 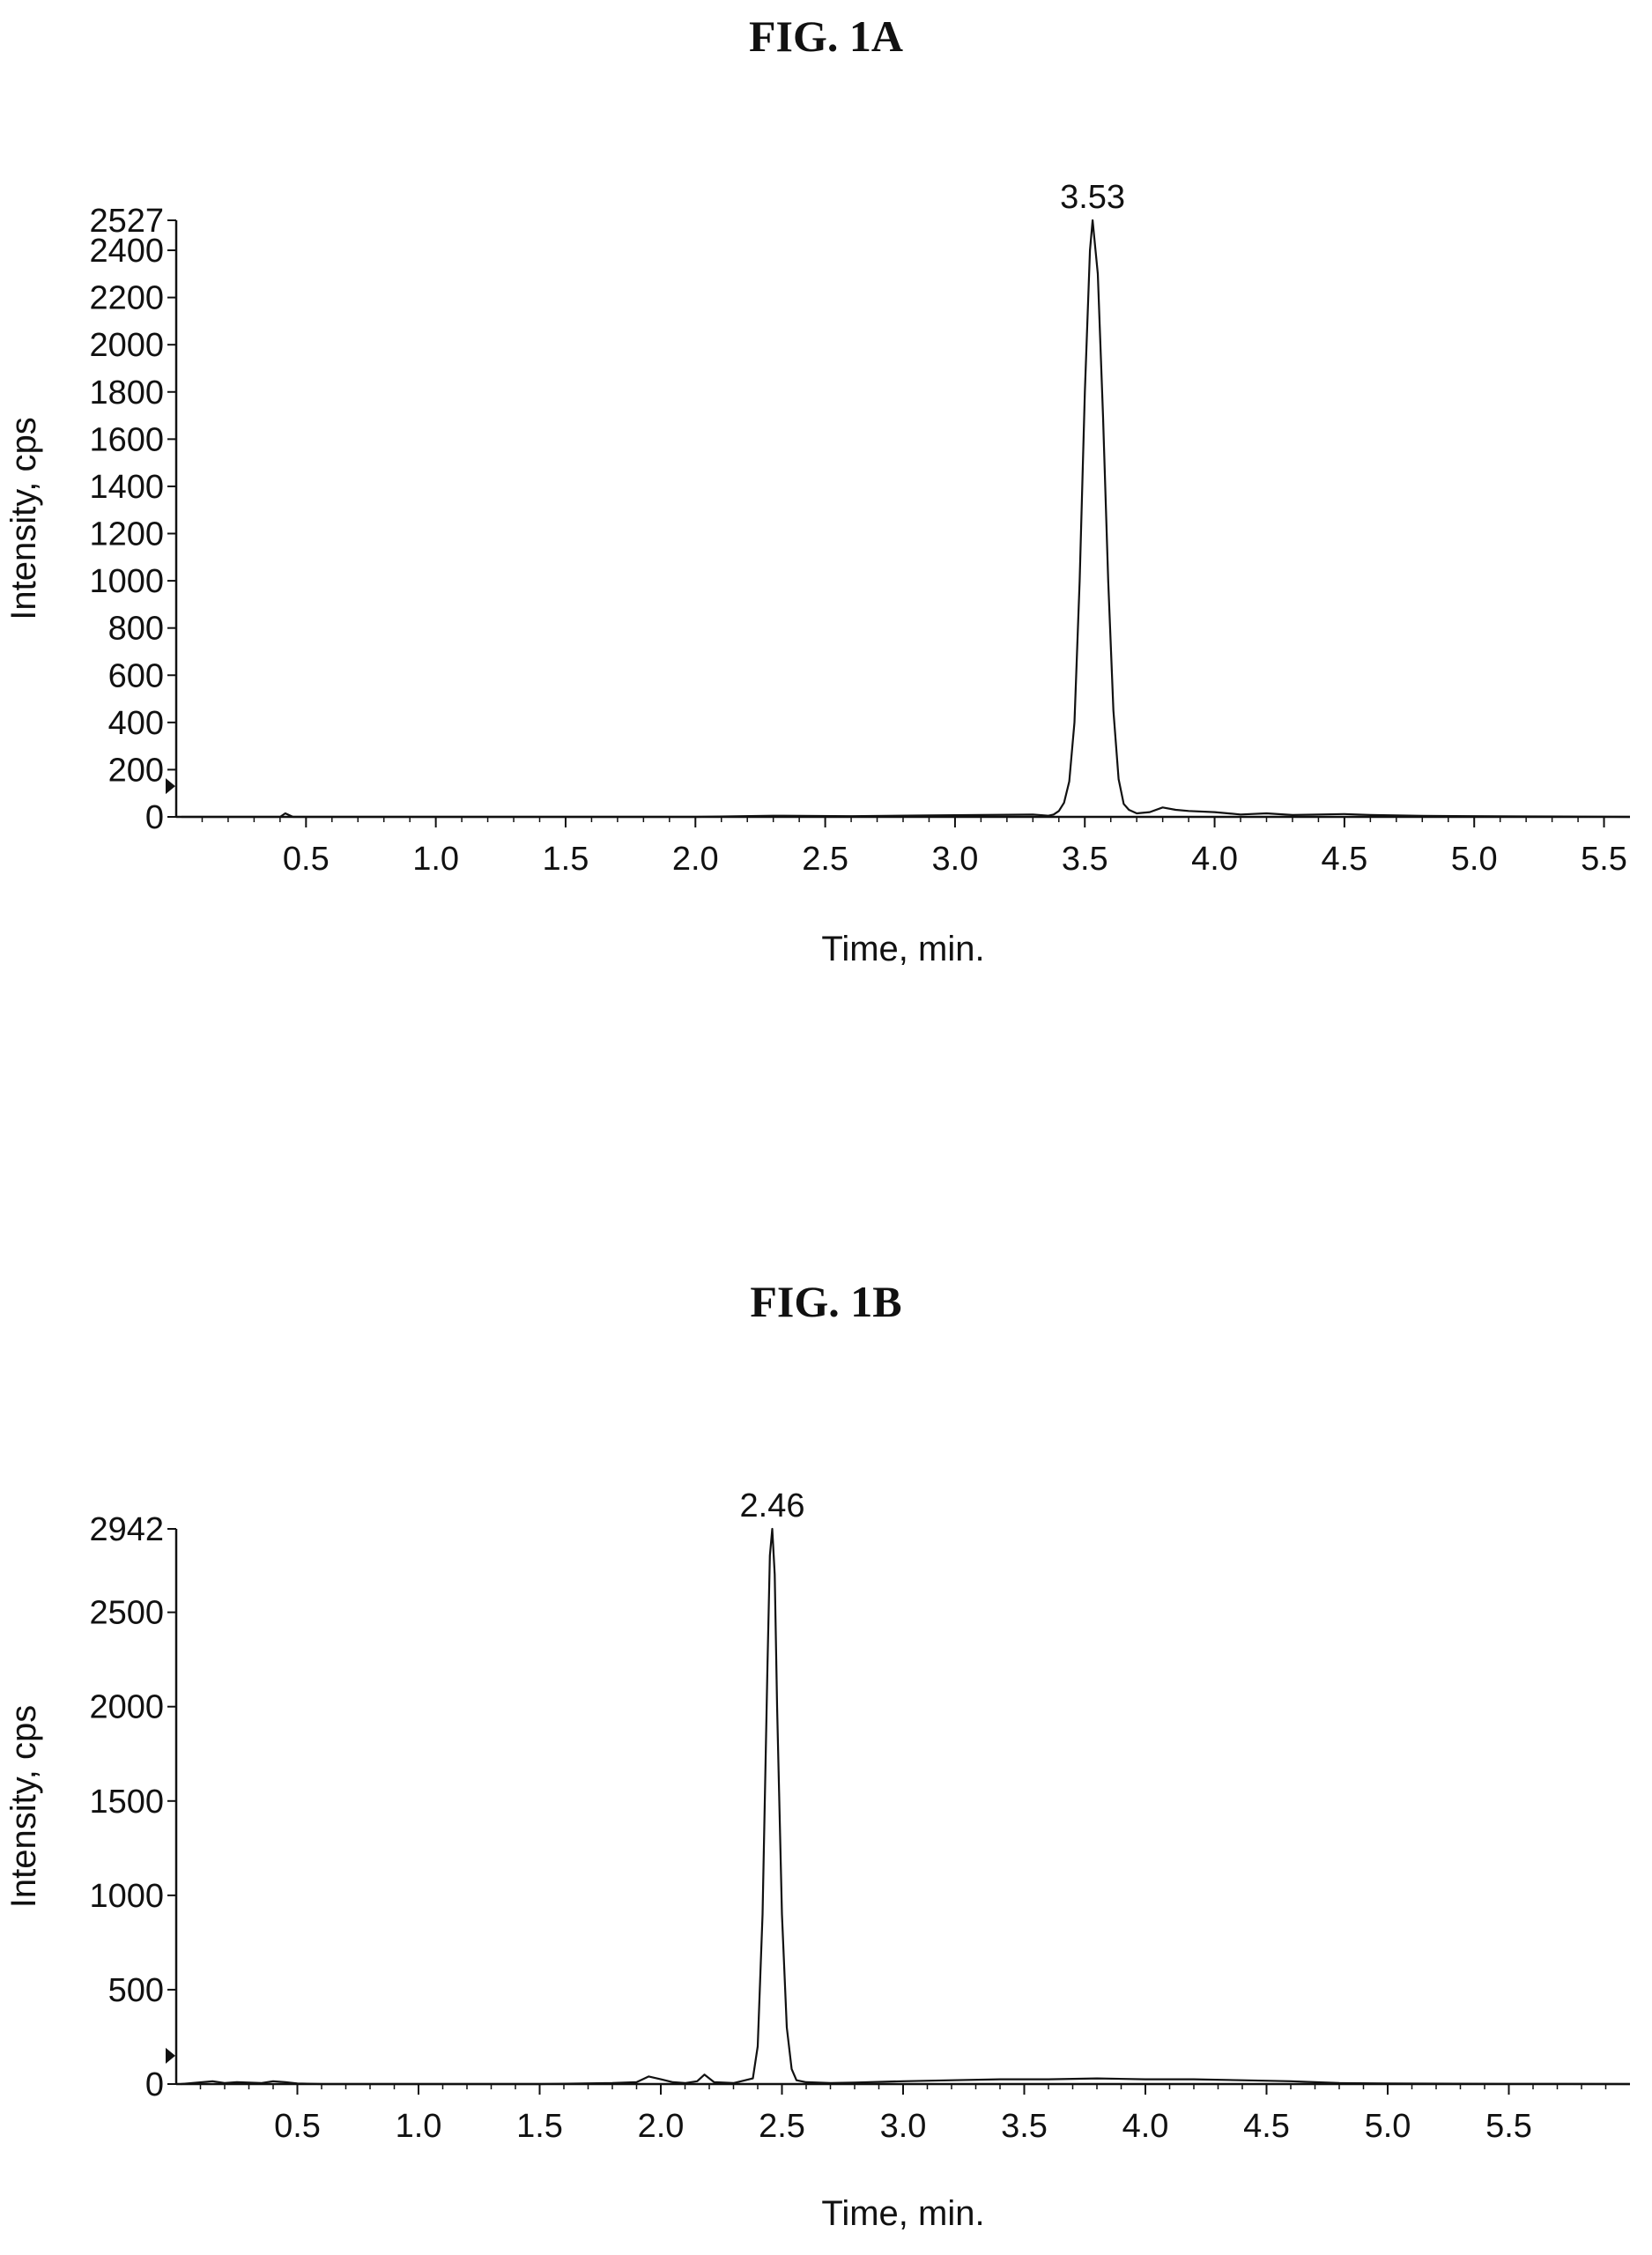 What do you see at coordinates (136, 770) in the screenshot?
I see `y-tick-label: 200` at bounding box center [136, 770].